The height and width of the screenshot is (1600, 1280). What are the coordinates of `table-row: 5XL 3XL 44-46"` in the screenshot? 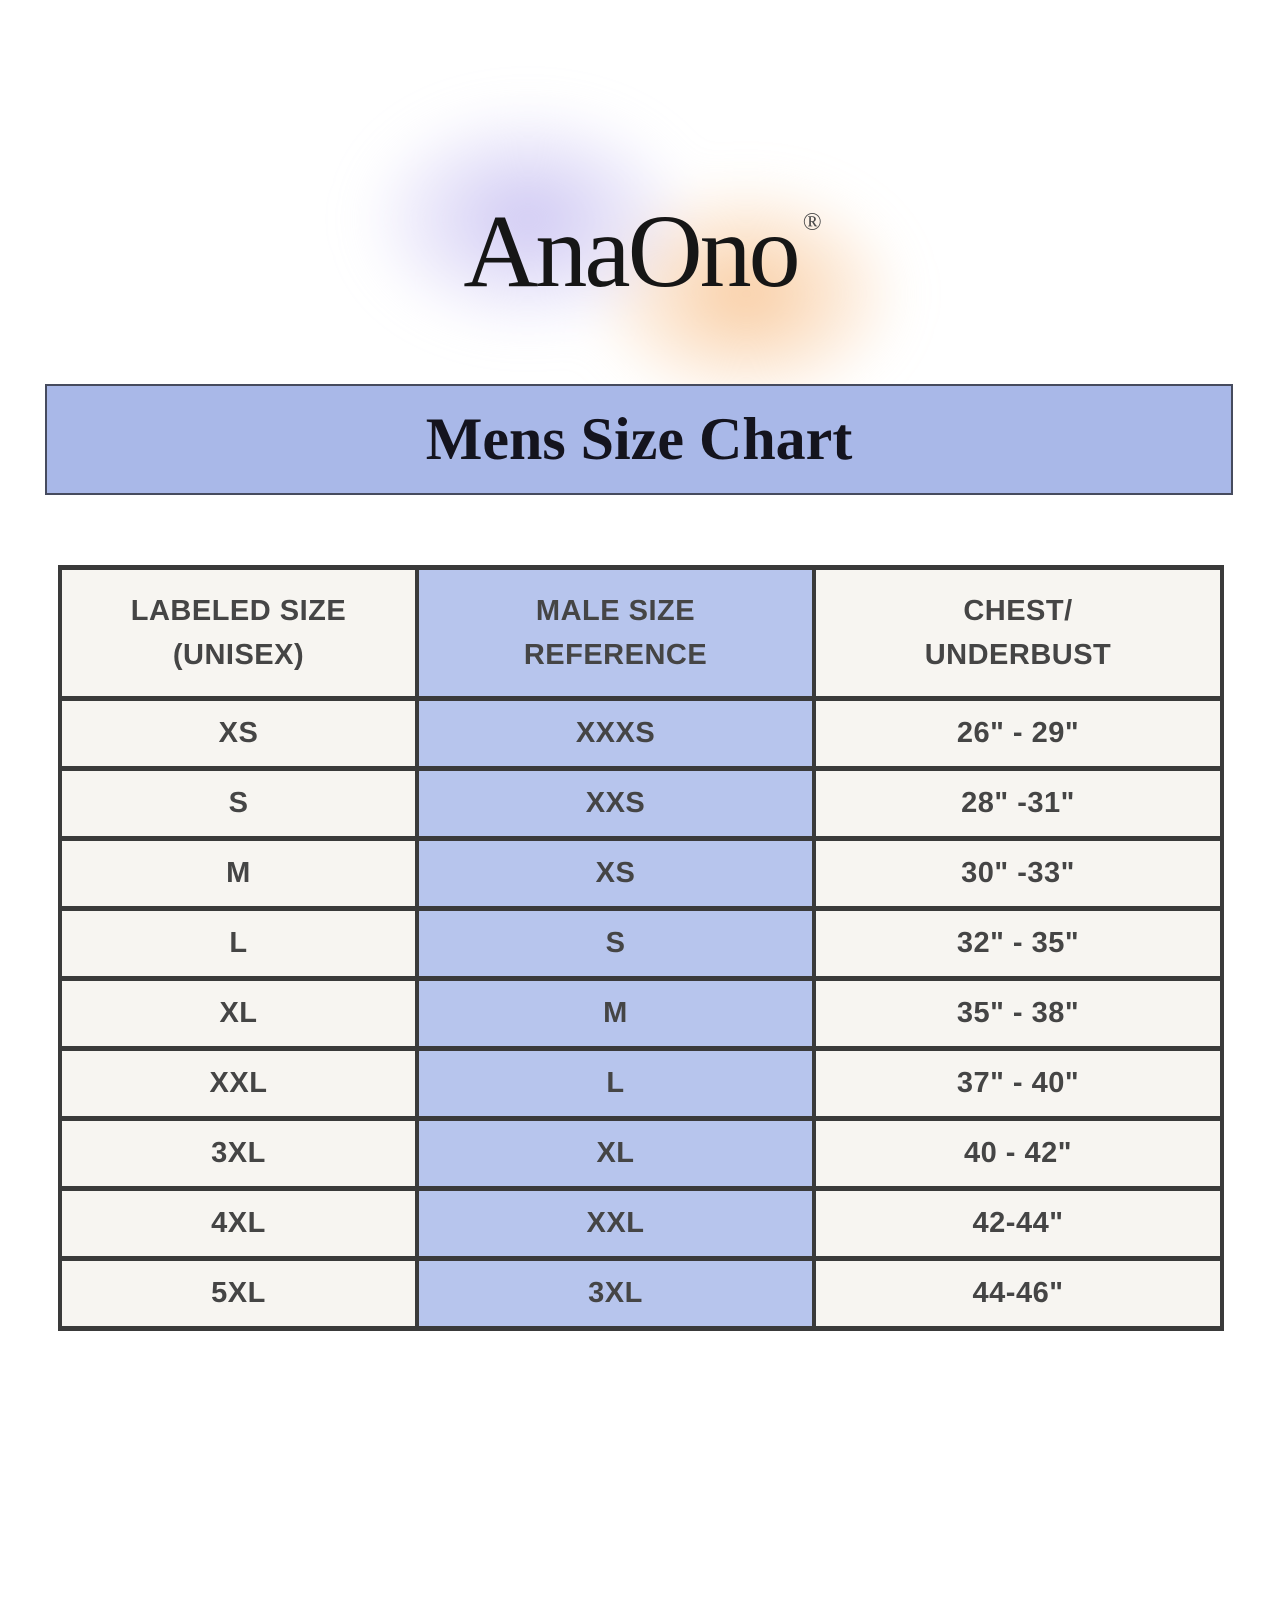 It's located at (641, 1293).